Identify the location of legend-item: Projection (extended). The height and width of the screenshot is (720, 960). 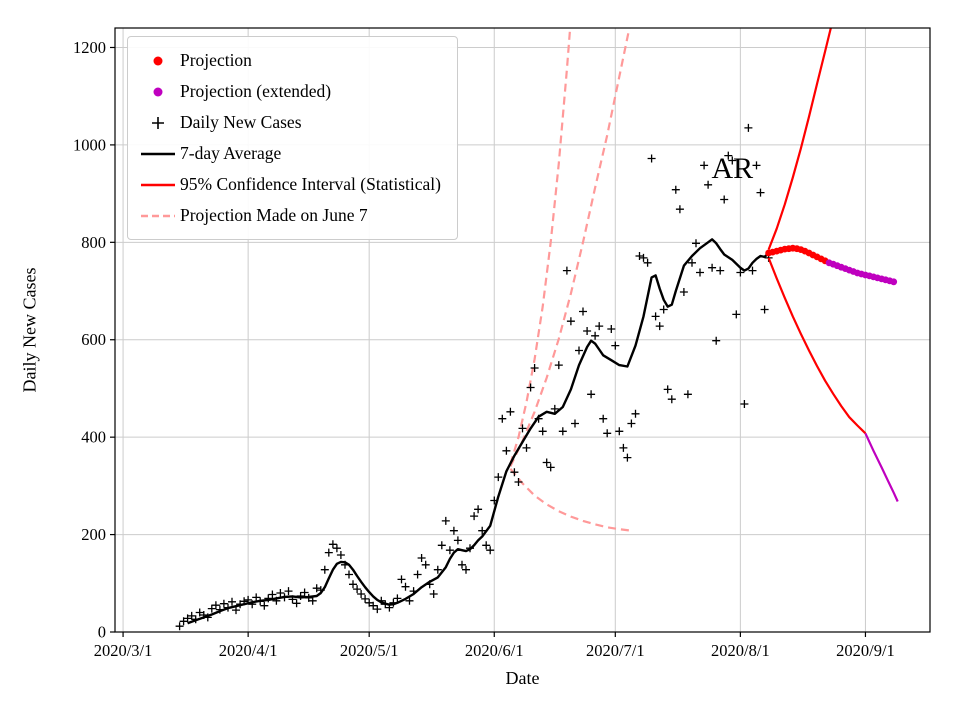
(288, 91).